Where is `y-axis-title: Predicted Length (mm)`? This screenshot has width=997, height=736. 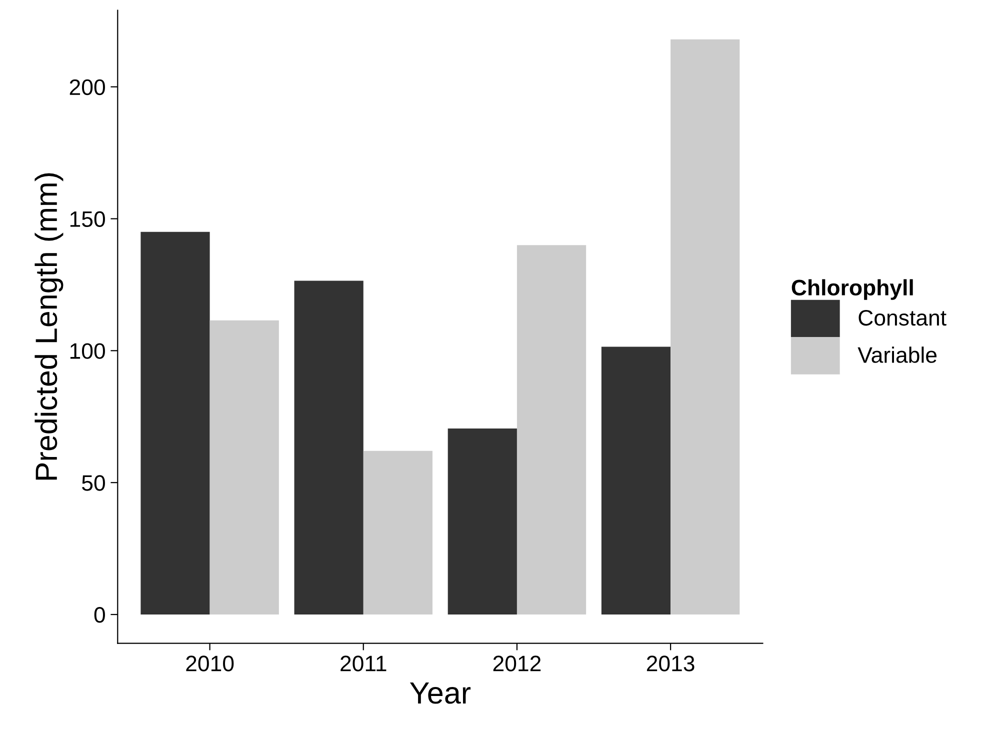
y-axis-title: Predicted Length (mm) is located at coordinates (49, 326).